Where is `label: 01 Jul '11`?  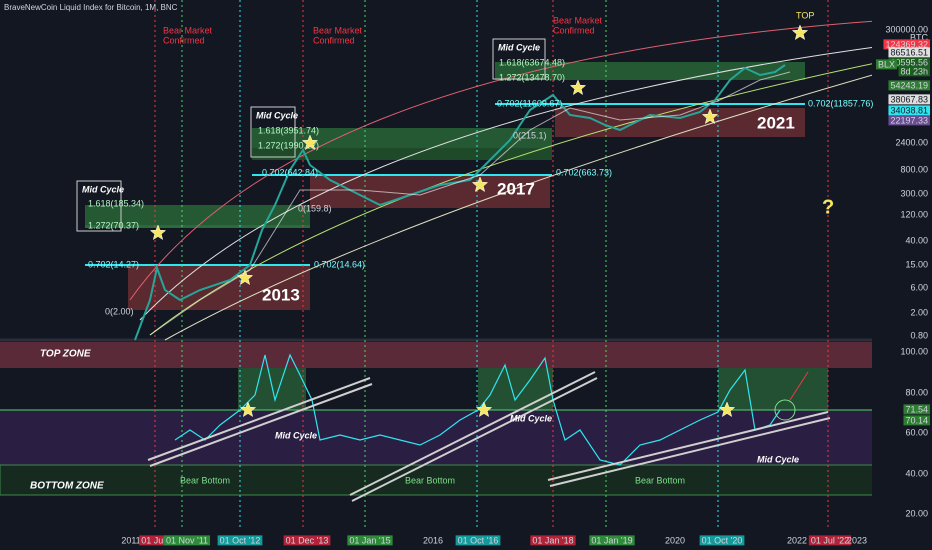 label: 01 Jul '11 is located at coordinates (160, 540).